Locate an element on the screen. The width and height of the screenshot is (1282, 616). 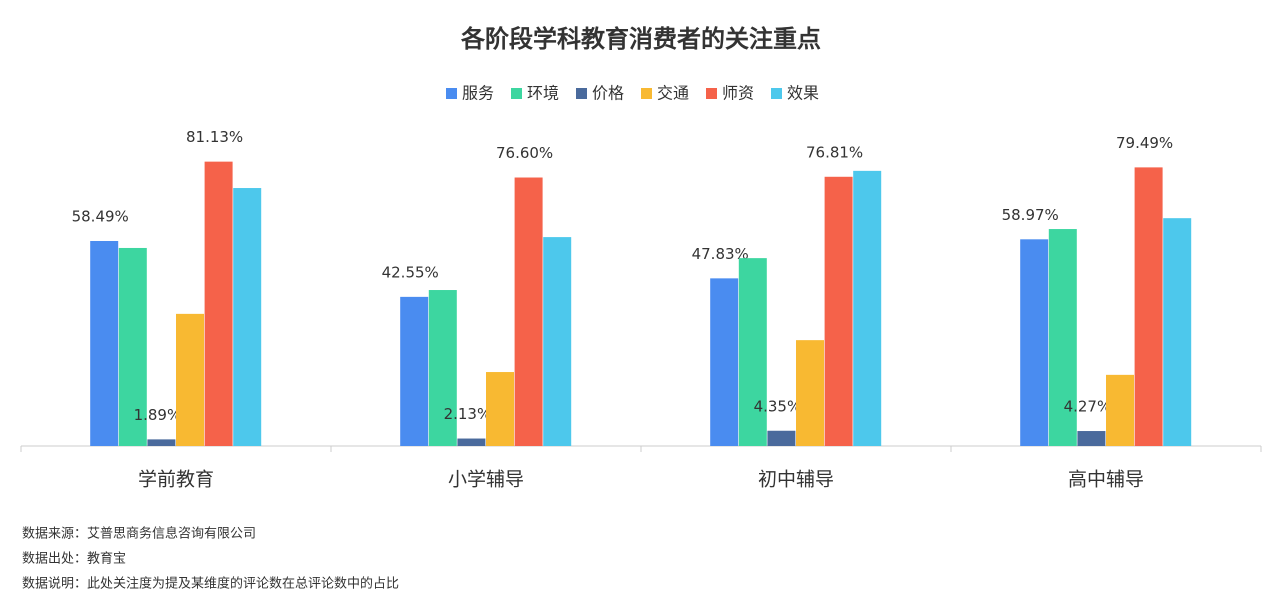
value-label: 42.55% is located at coordinates (410, 272).